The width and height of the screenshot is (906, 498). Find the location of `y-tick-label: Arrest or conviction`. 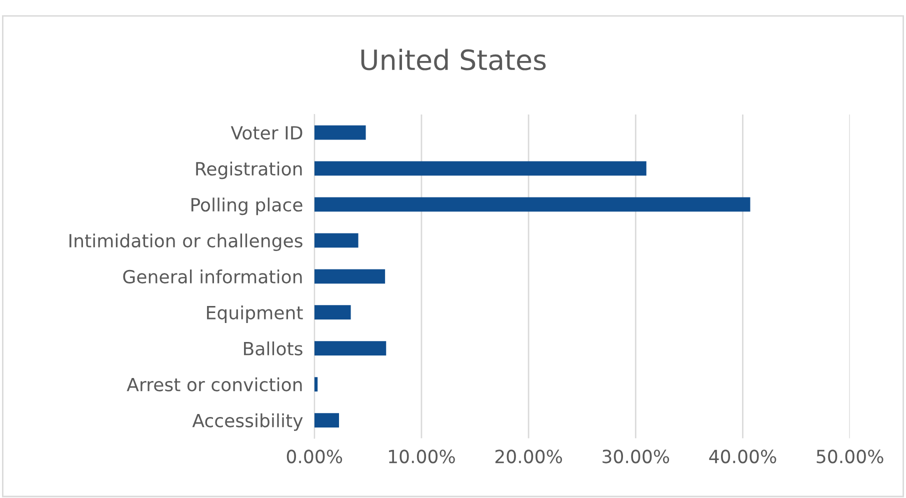

y-tick-label: Arrest or conviction is located at coordinates (214, 384).